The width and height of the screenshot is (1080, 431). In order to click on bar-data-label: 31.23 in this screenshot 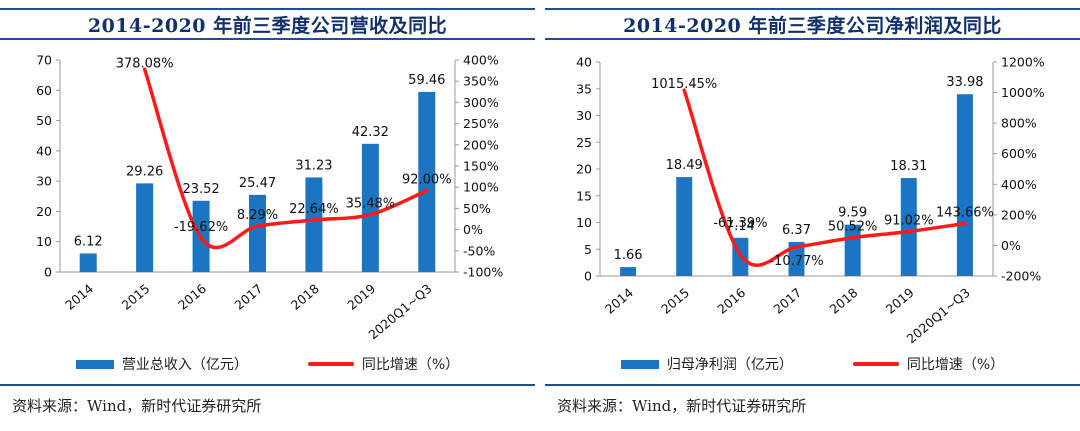, I will do `click(313, 165)`.